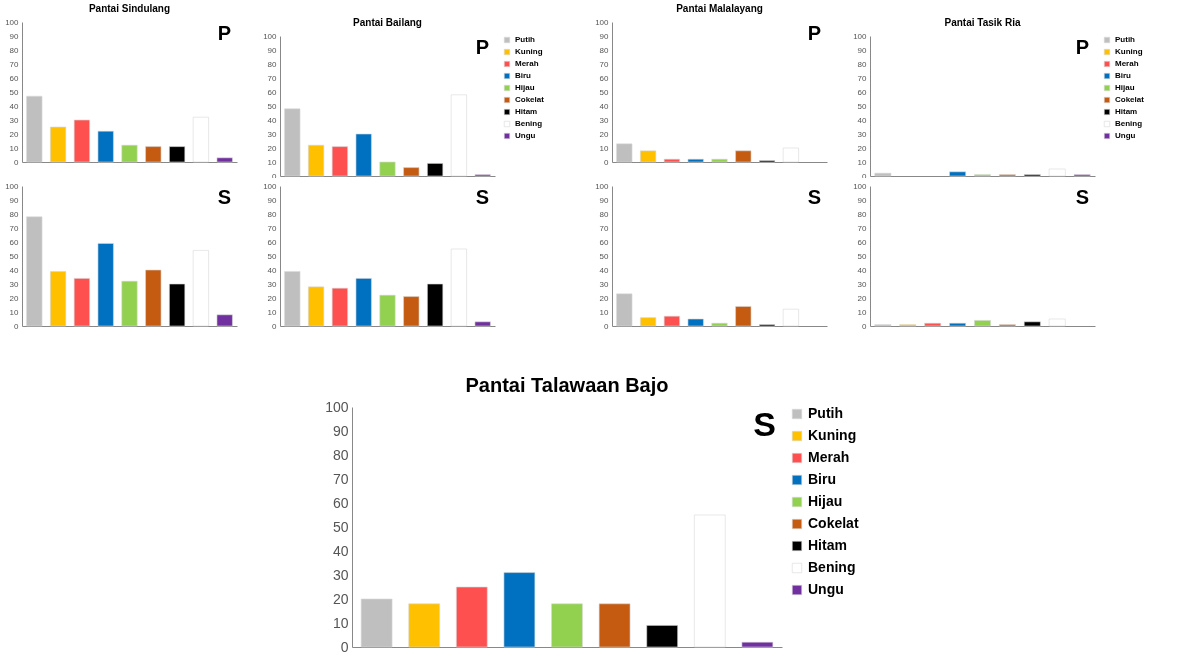 Image resolution: width=1182 pixels, height=661 pixels. I want to click on annotation: P, so click(814, 33).